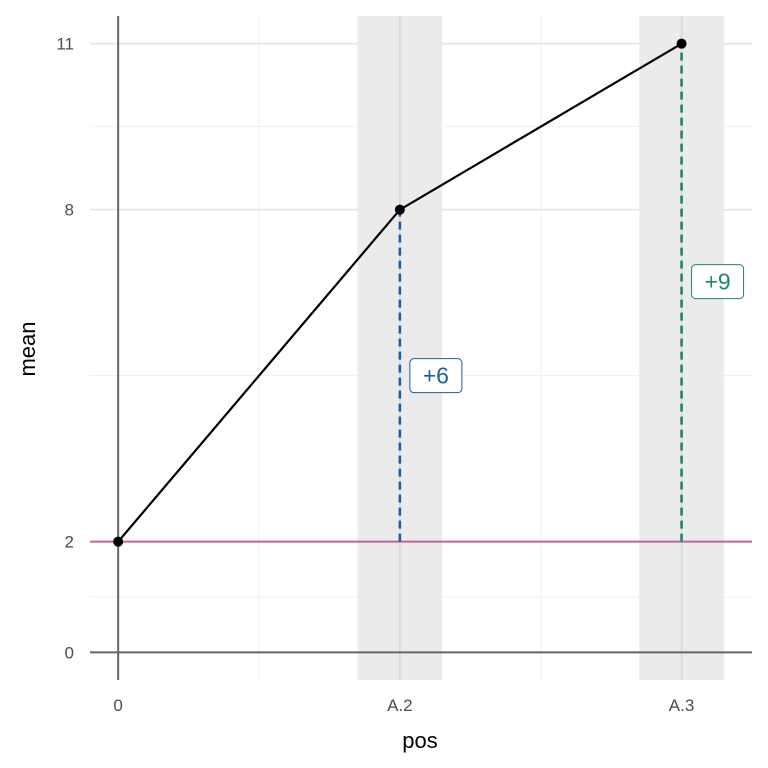 This screenshot has width=768, height=768. Describe the element at coordinates (69, 210) in the screenshot. I see `y-tick-label: 8` at that location.